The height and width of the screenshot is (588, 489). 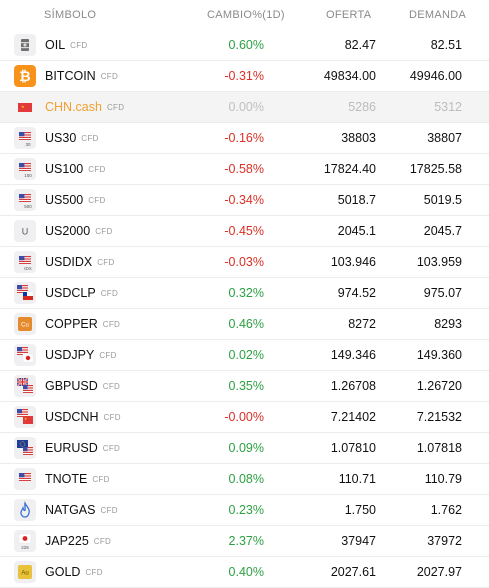 What do you see at coordinates (244, 231) in the screenshot?
I see `quote-row-us2000: U US2000 CFD -0.45% 2045.1 2045.7` at bounding box center [244, 231].